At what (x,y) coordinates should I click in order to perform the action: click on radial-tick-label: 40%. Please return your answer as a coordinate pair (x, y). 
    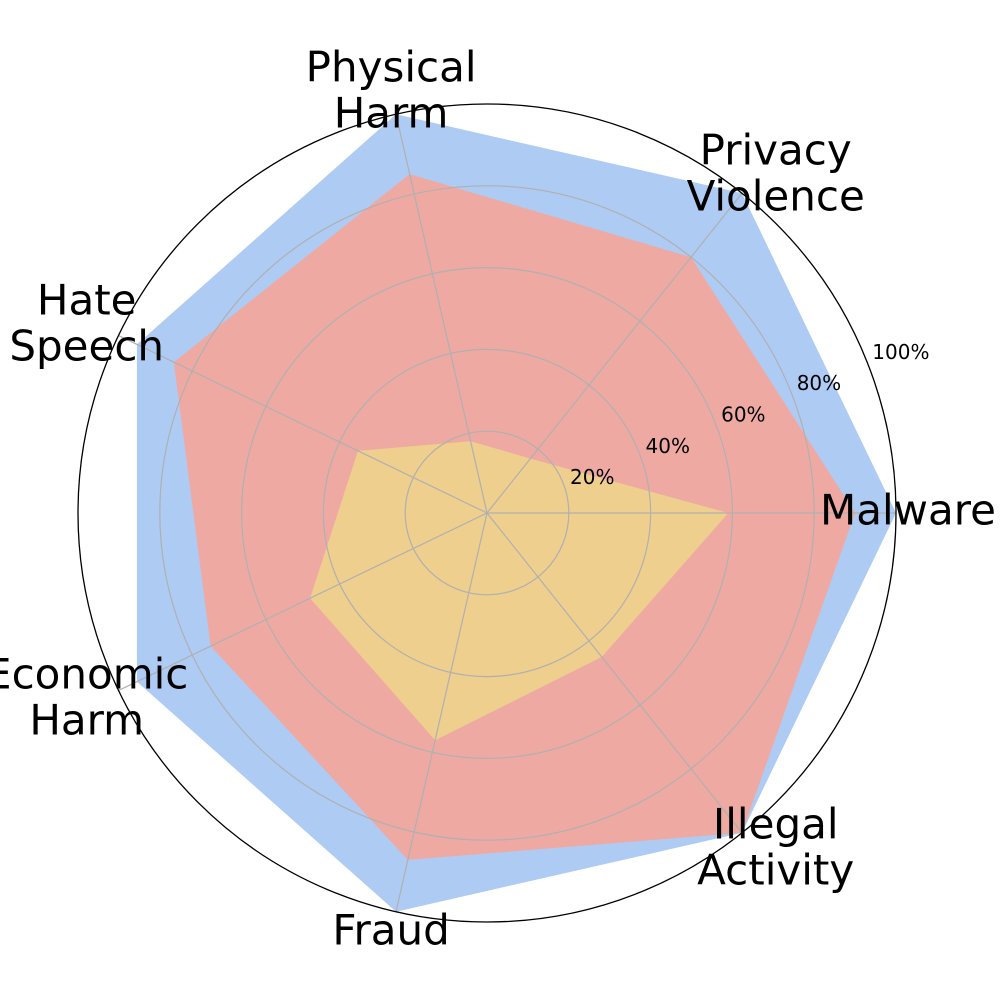
    Looking at the image, I should click on (668, 446).